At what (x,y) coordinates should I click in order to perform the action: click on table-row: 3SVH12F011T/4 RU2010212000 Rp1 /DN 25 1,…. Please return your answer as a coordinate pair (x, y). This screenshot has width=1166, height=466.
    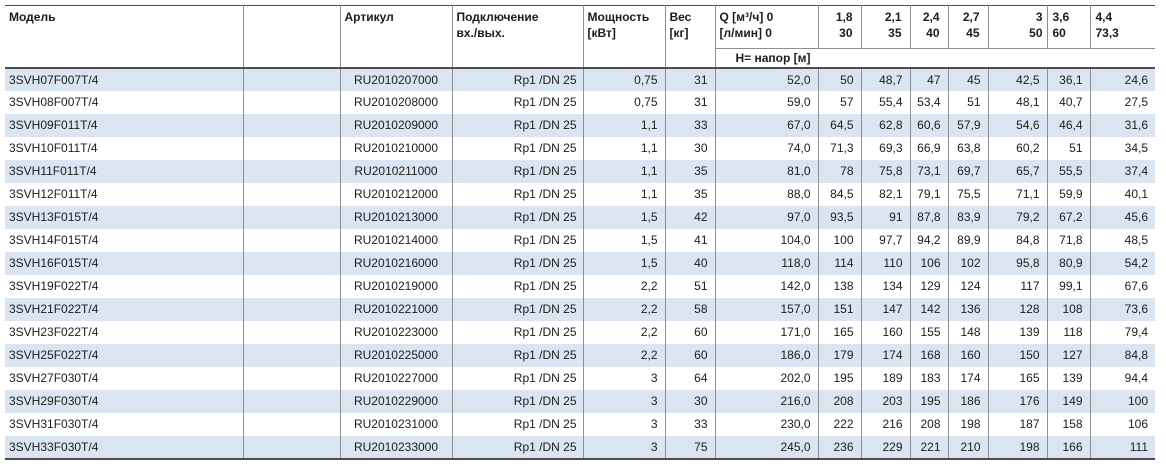
    Looking at the image, I should click on (580, 194).